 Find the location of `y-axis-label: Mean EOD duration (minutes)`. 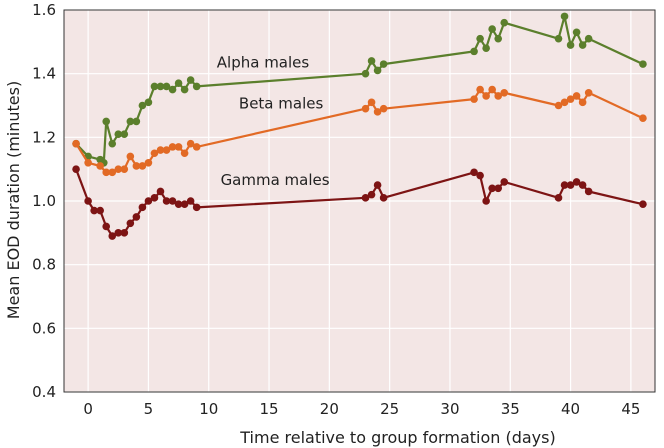

y-axis-label: Mean EOD duration (minutes) is located at coordinates (13, 200).